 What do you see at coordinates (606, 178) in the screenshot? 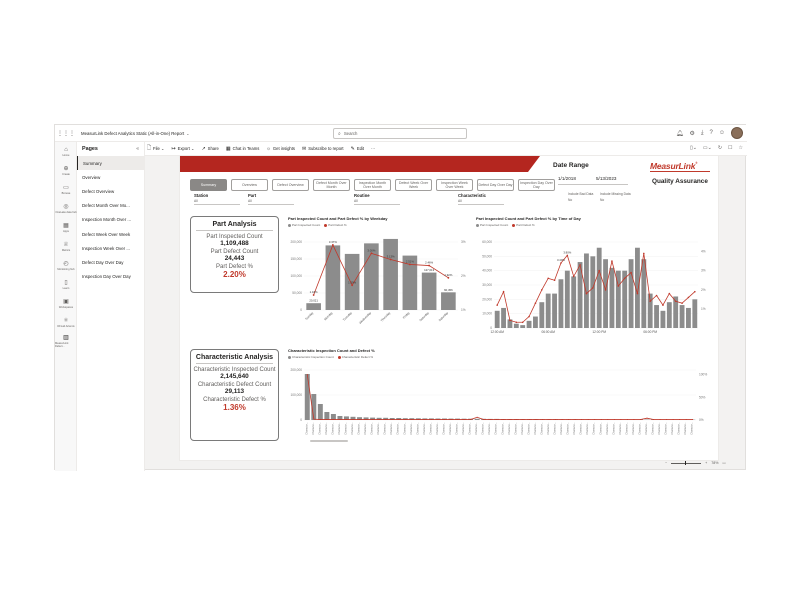
I see `date-end-input: 5/13/2023` at bounding box center [606, 178].